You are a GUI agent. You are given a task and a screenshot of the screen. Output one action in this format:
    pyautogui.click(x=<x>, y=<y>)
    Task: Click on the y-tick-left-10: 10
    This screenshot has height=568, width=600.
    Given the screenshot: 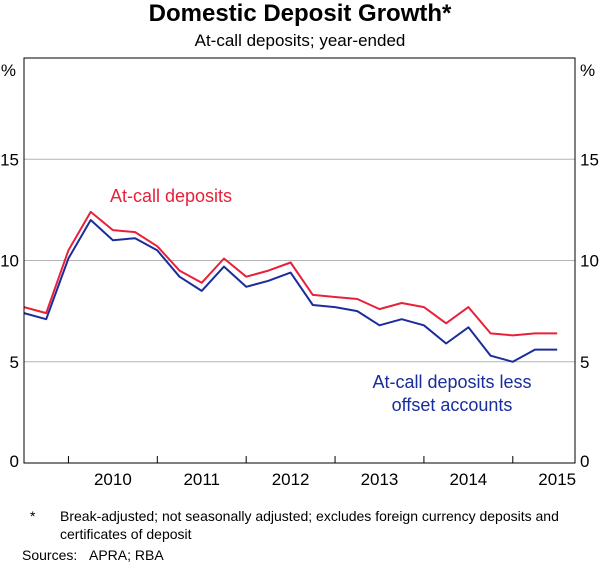 What is the action you would take?
    pyautogui.click(x=9, y=261)
    